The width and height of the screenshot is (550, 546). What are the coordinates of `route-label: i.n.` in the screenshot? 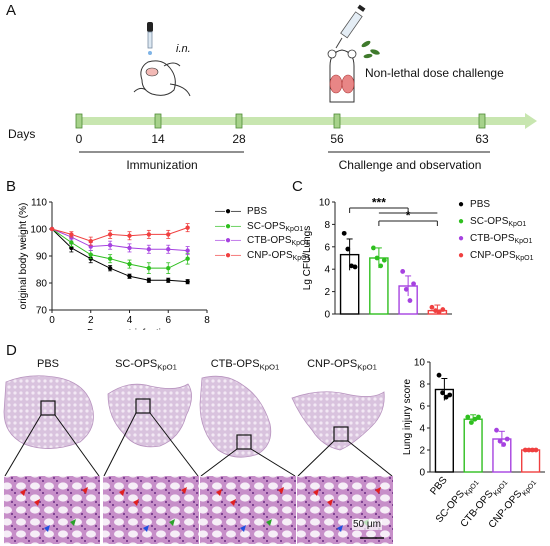 It's located at (183, 49).